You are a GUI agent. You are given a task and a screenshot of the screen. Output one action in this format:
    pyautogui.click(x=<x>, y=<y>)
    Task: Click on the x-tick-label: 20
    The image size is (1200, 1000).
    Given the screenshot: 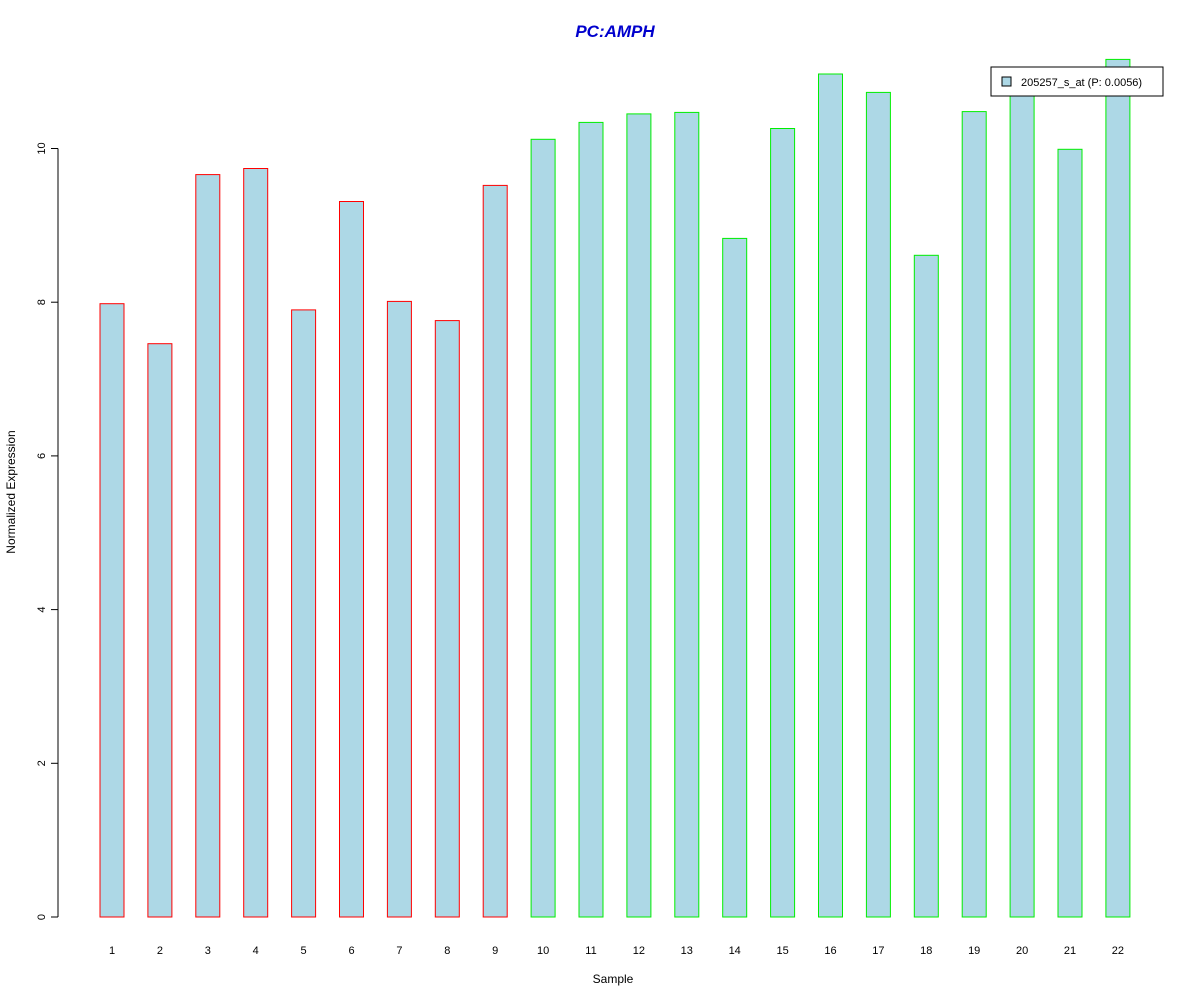 What is the action you would take?
    pyautogui.click(x=1022, y=951)
    